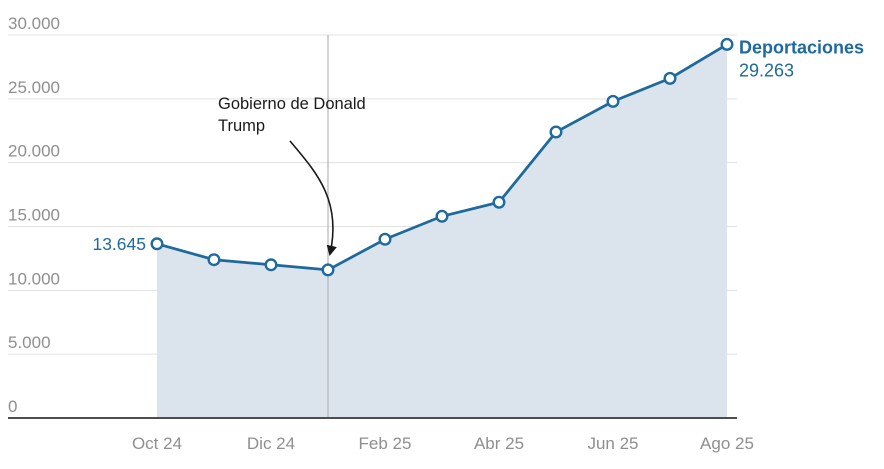 The image size is (884, 469). Describe the element at coordinates (727, 443) in the screenshot. I see `x-axis-label: Ago 25` at that location.